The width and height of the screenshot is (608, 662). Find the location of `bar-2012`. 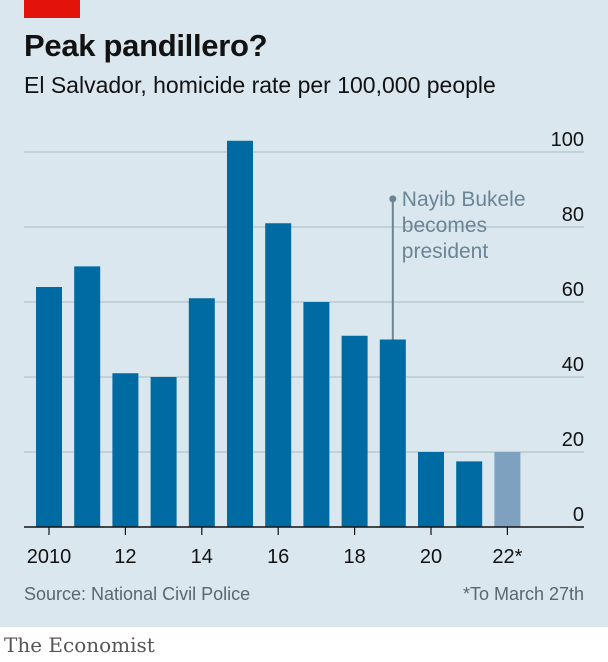

bar-2012 is located at coordinates (125, 450).